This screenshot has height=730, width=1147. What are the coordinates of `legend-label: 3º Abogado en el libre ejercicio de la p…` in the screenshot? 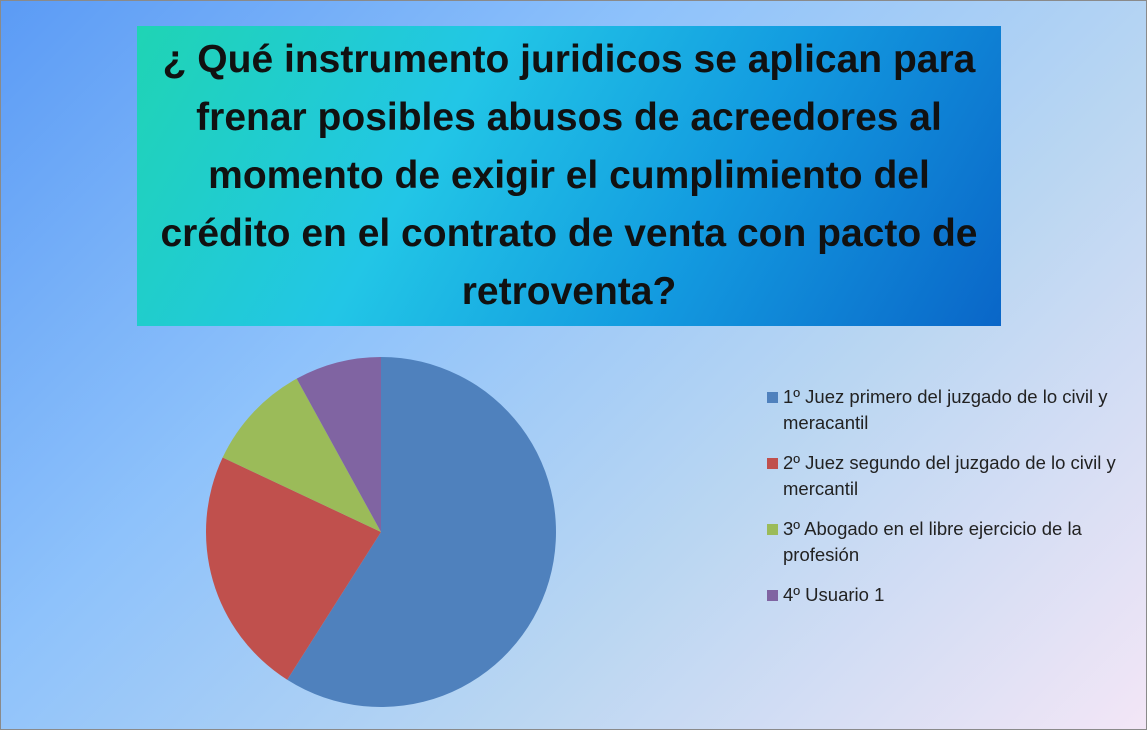 It's located at (932, 541).